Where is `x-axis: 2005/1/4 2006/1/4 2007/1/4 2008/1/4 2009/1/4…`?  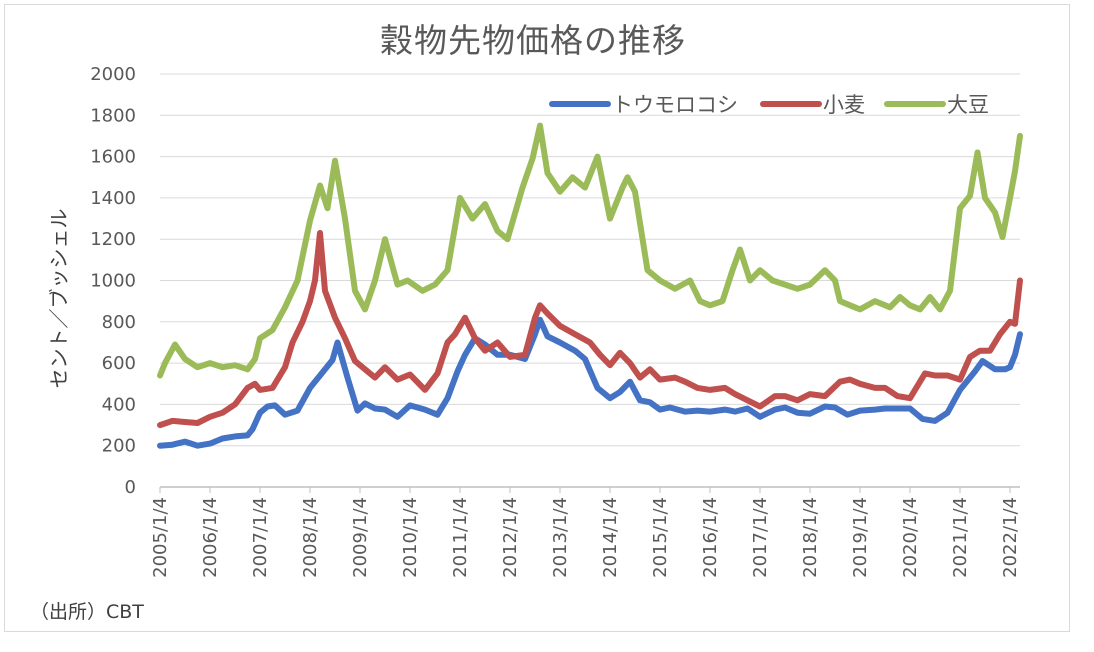 x-axis: 2005/1/4 2006/1/4 2007/1/4 2008/1/4 2009/1/4… is located at coordinates (585, 532).